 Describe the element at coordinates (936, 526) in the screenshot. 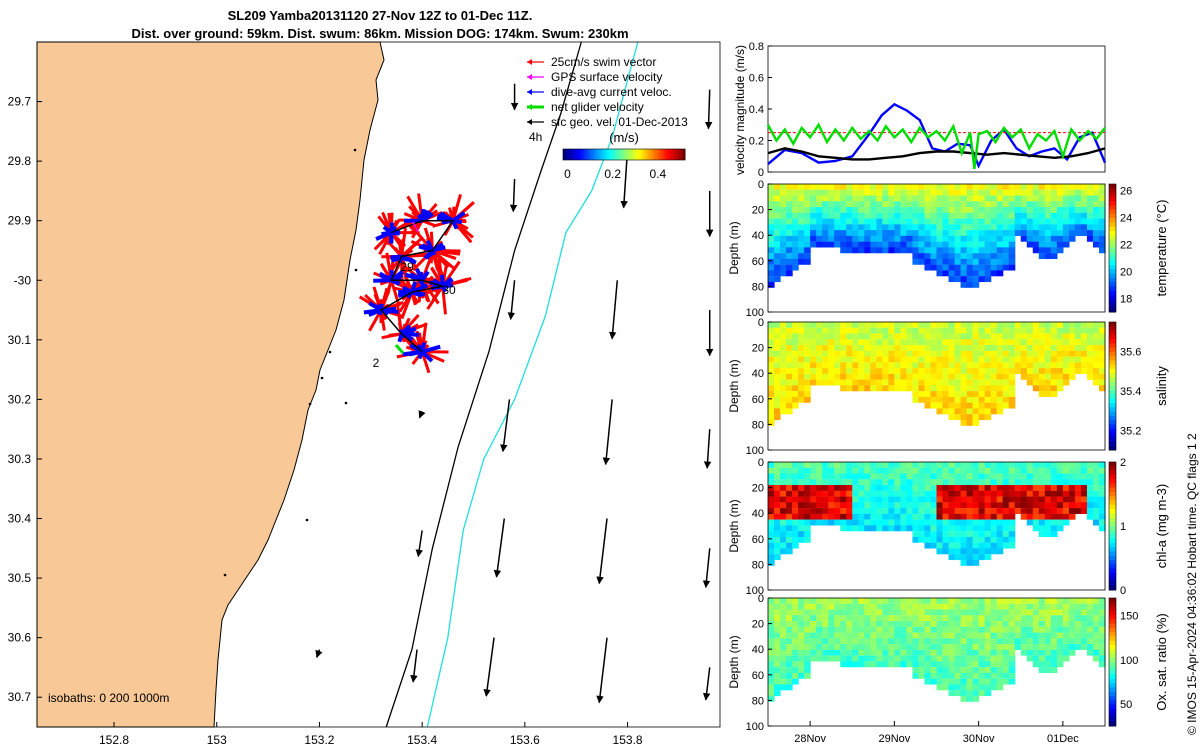

I see `profile-frame` at that location.